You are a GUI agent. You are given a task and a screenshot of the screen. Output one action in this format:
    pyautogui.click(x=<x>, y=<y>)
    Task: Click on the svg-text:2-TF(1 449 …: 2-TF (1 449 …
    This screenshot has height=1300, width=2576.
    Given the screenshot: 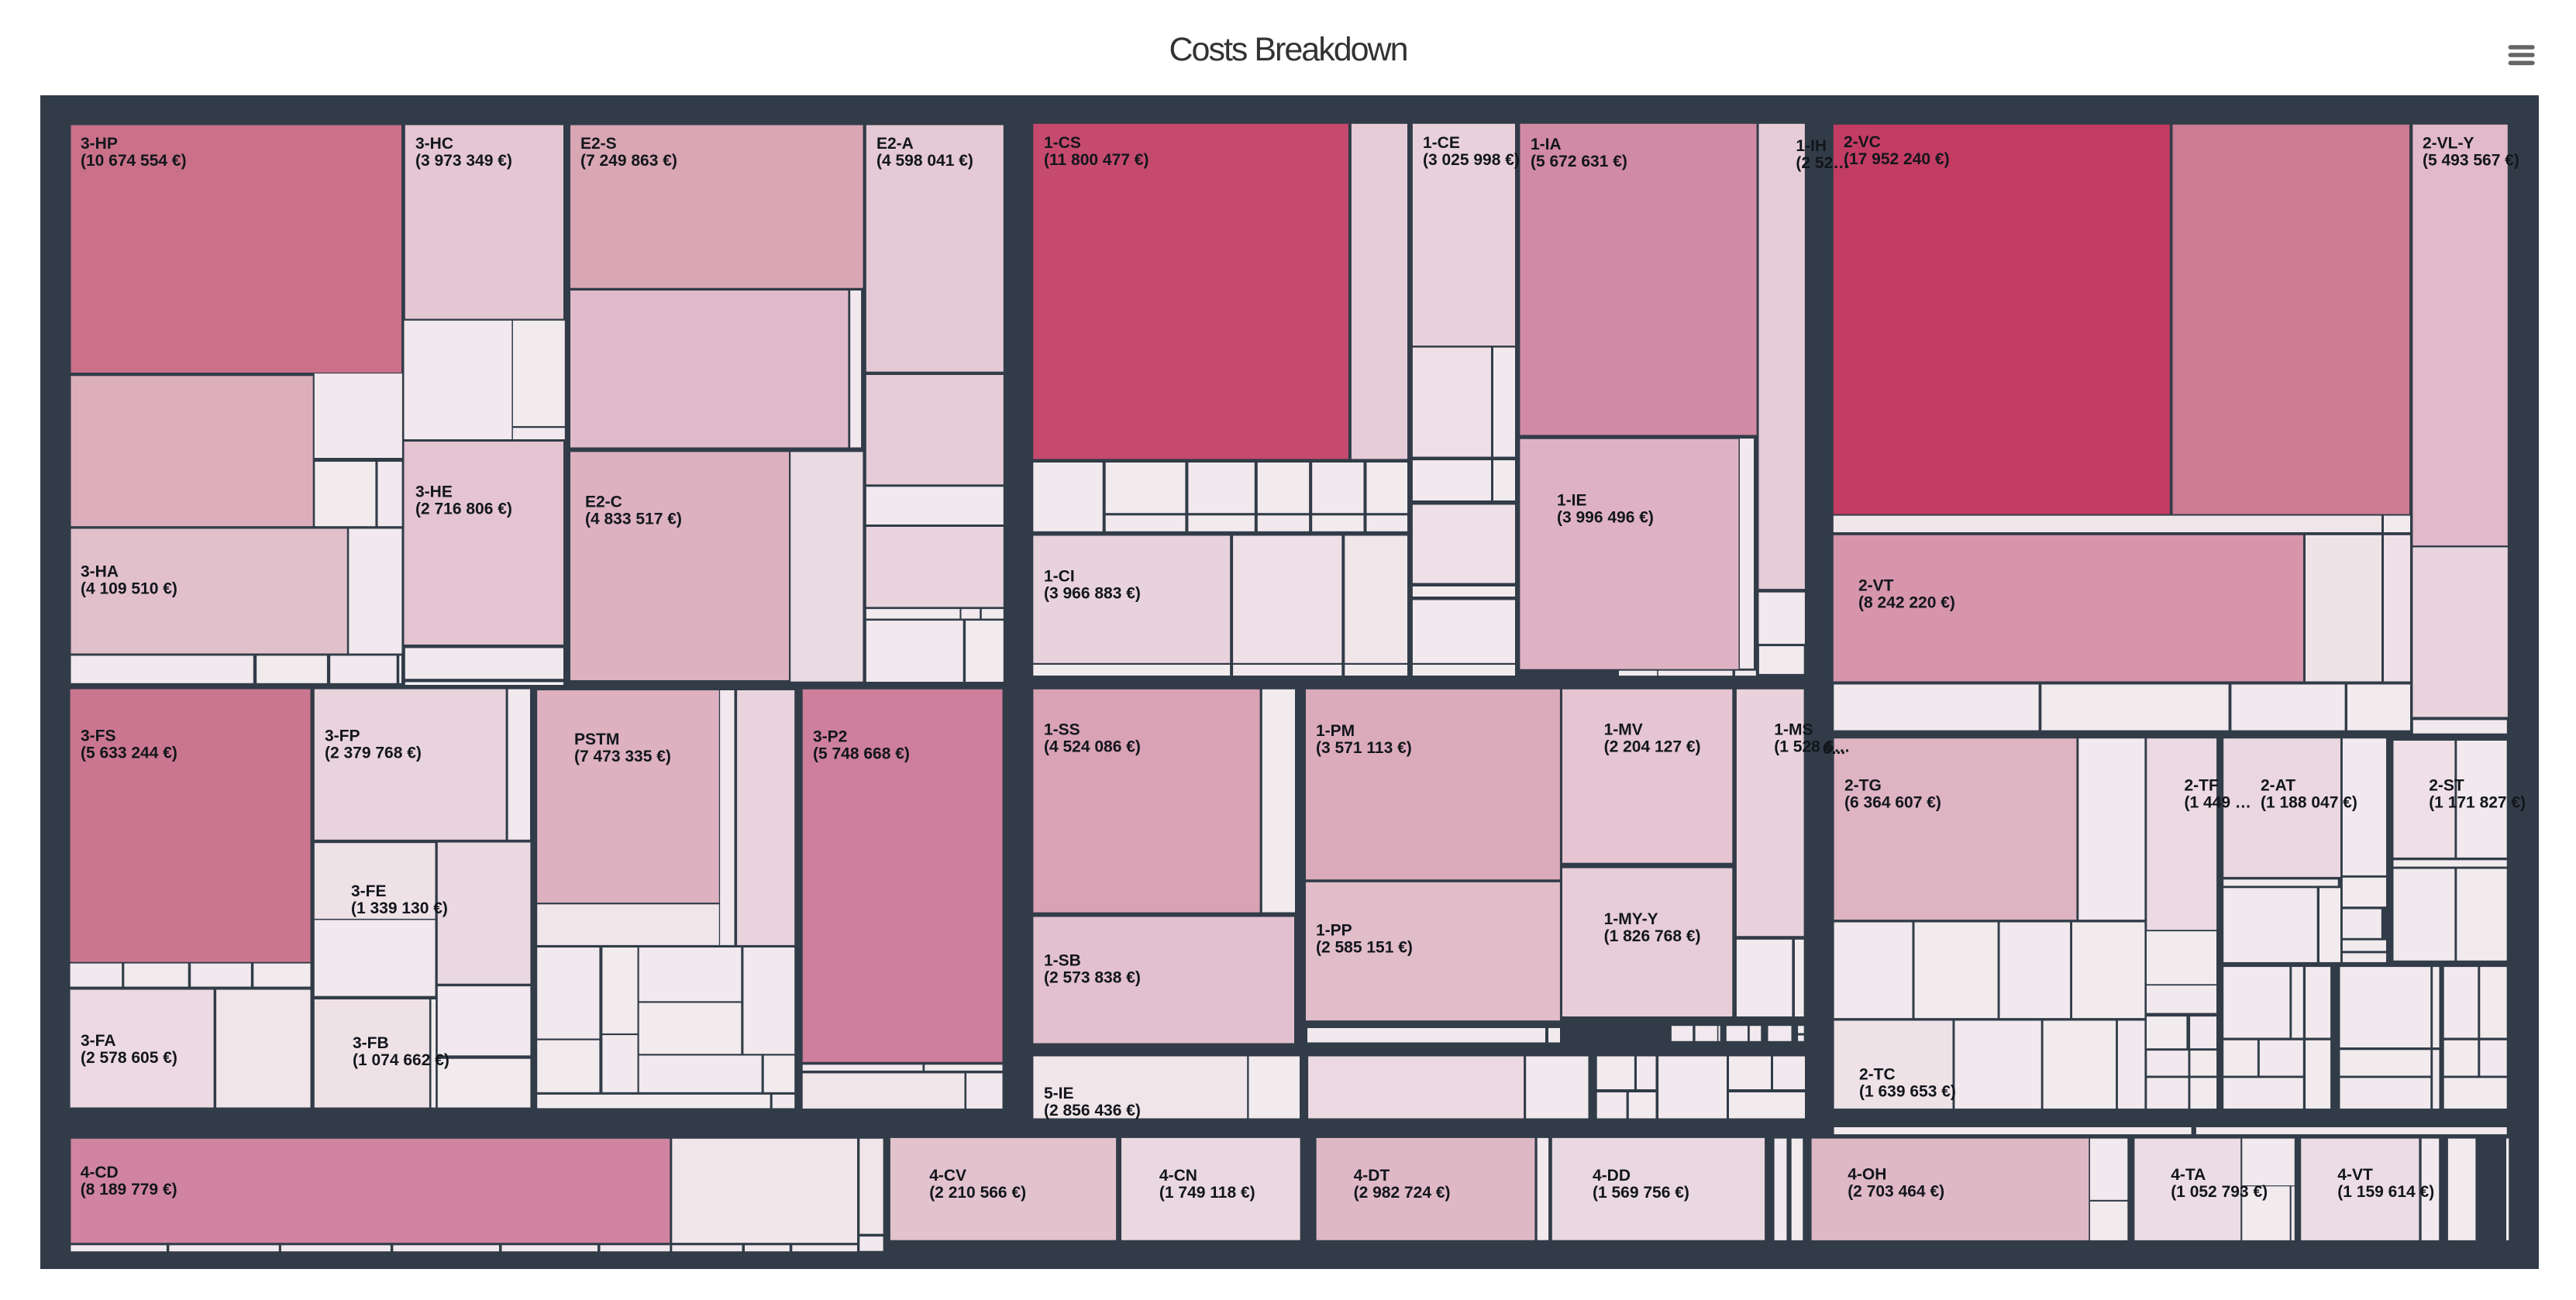 What is the action you would take?
    pyautogui.click(x=2218, y=793)
    